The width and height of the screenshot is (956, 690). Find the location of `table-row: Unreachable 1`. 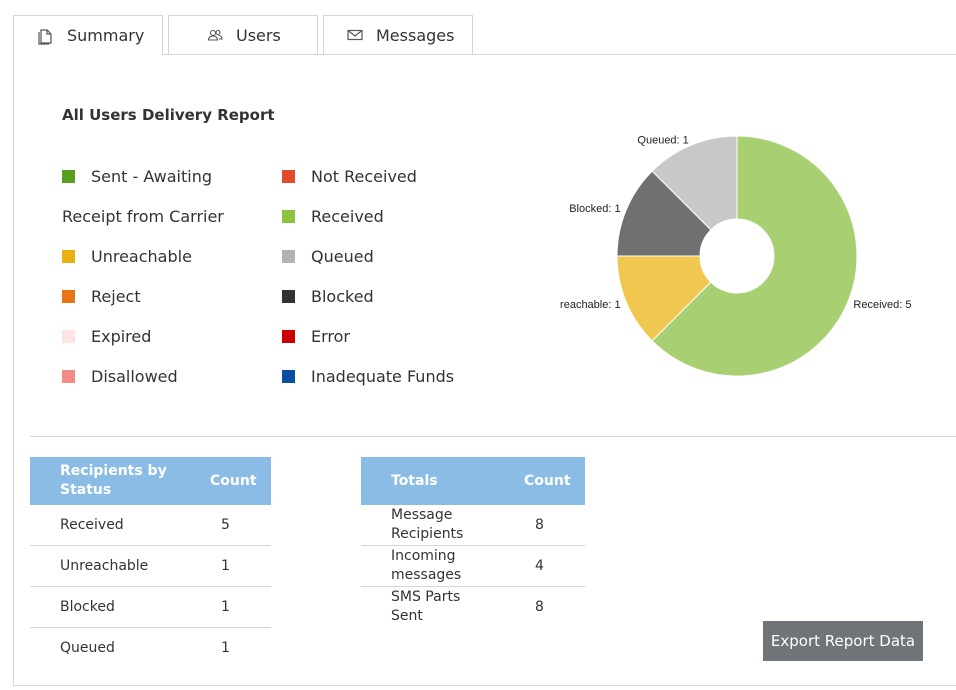

table-row: Unreachable 1 is located at coordinates (150, 566).